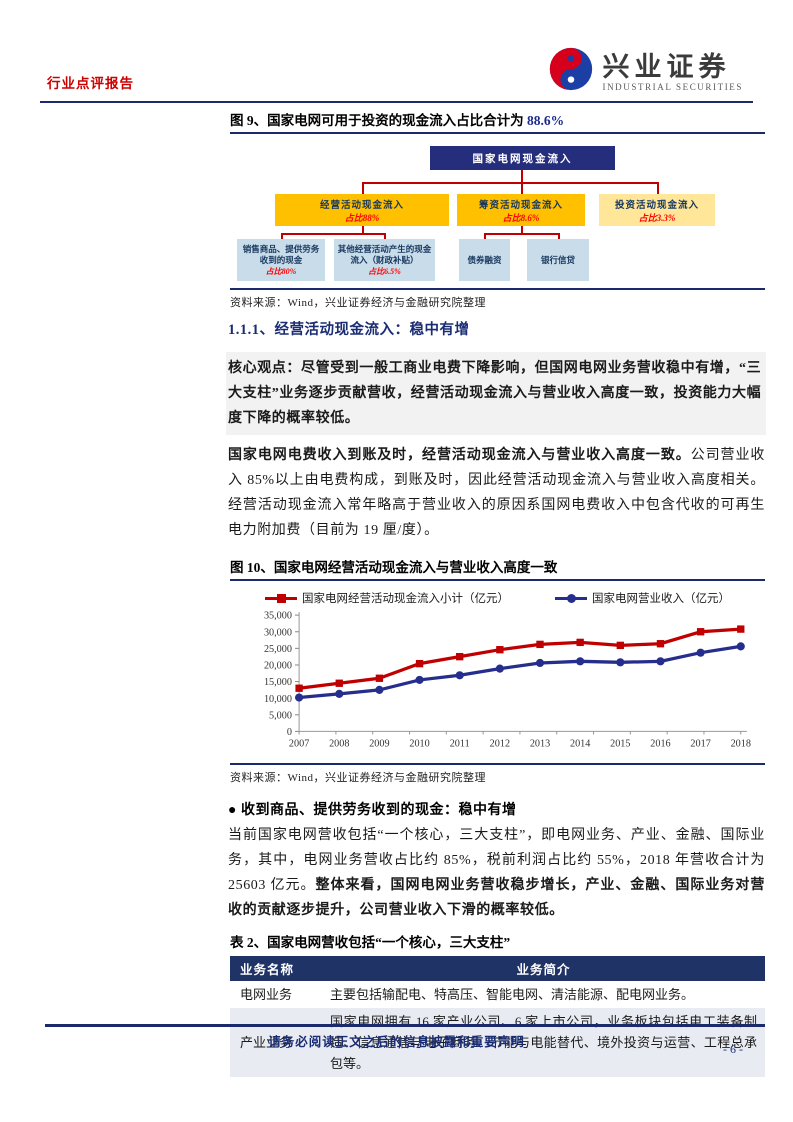  What do you see at coordinates (657, 210) in the screenshot?
I see `diagram-investing-box: 投资活动现金流入 占比3.3%` at bounding box center [657, 210].